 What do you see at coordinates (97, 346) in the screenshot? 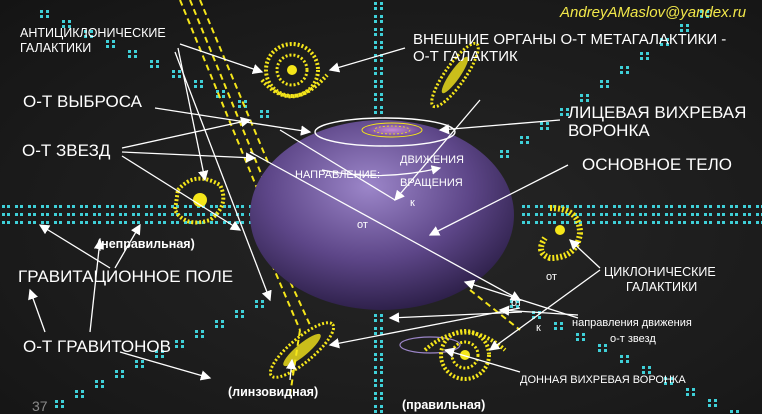
I see `label-gravitons: О-Т ГРАВИТОНОВ` at bounding box center [97, 346].